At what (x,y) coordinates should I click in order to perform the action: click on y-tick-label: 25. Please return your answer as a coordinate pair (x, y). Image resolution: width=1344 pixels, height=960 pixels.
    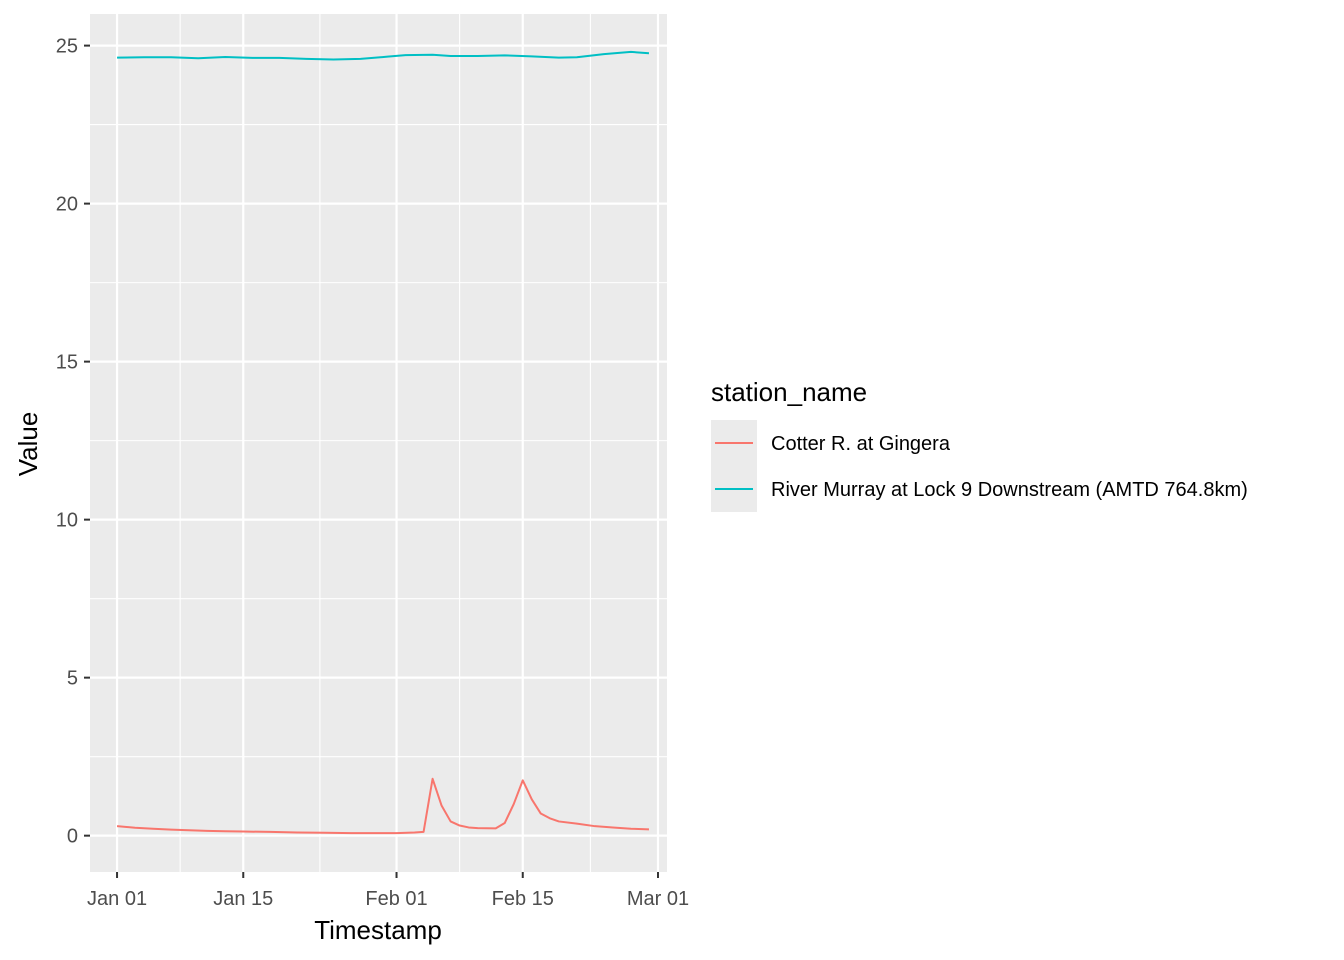
    Looking at the image, I should click on (67, 47).